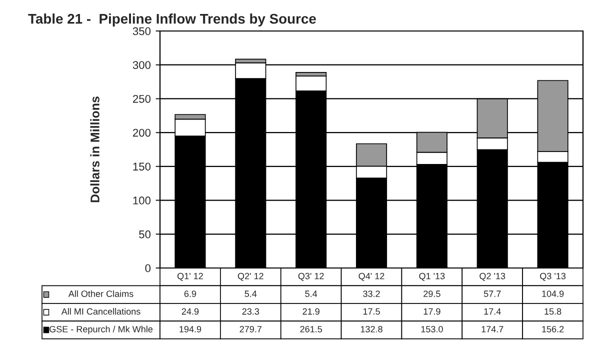 The width and height of the screenshot is (595, 345). What do you see at coordinates (141, 65) in the screenshot?
I see `y-tick-label: 300` at bounding box center [141, 65].